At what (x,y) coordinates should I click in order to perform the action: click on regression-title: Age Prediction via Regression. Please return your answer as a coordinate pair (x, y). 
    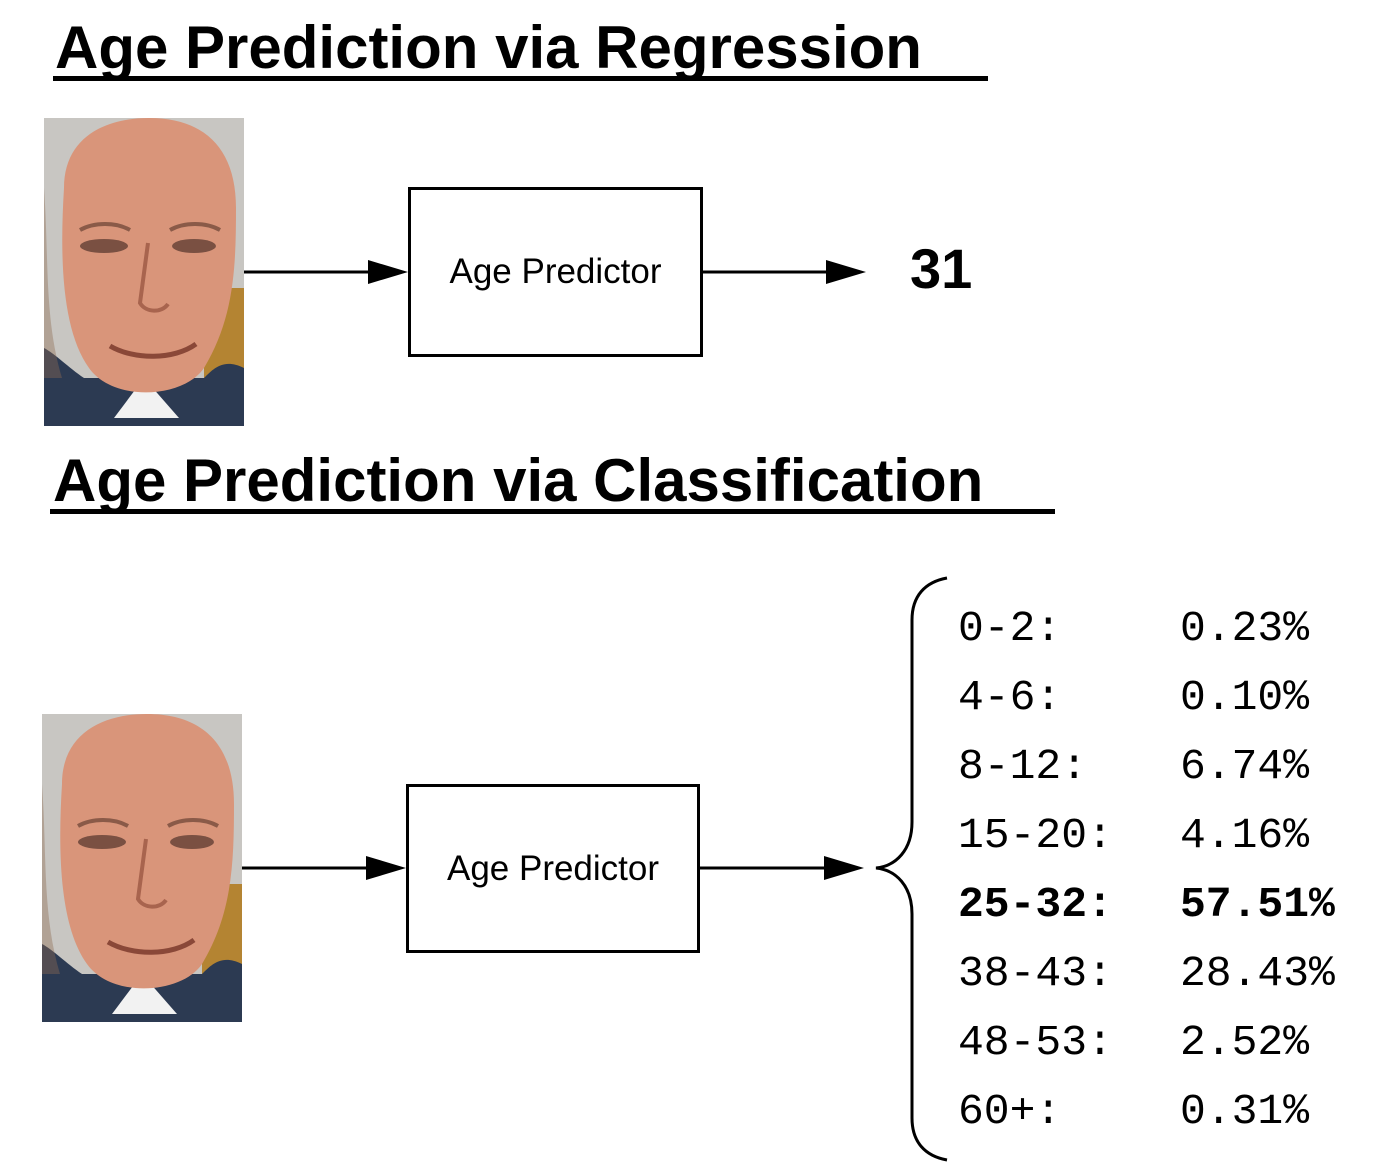
    Looking at the image, I should click on (488, 47).